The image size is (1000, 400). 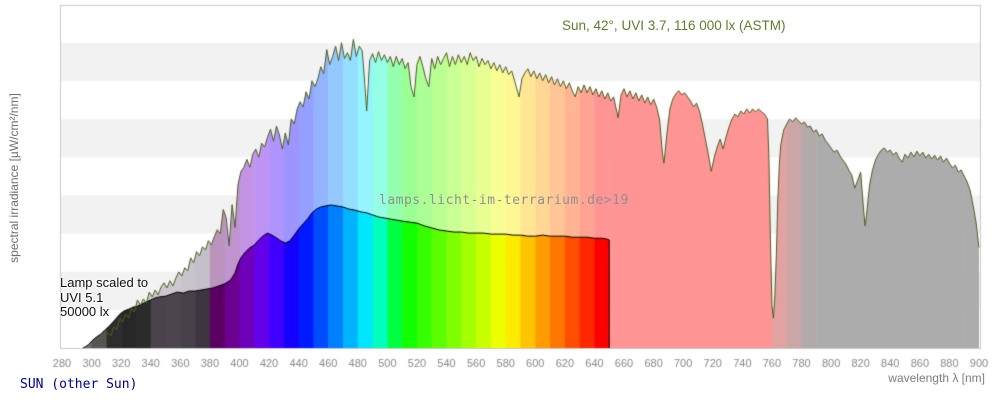 What do you see at coordinates (79, 384) in the screenshot?
I see `lamp-selector-link: SUN (other Sun)` at bounding box center [79, 384].